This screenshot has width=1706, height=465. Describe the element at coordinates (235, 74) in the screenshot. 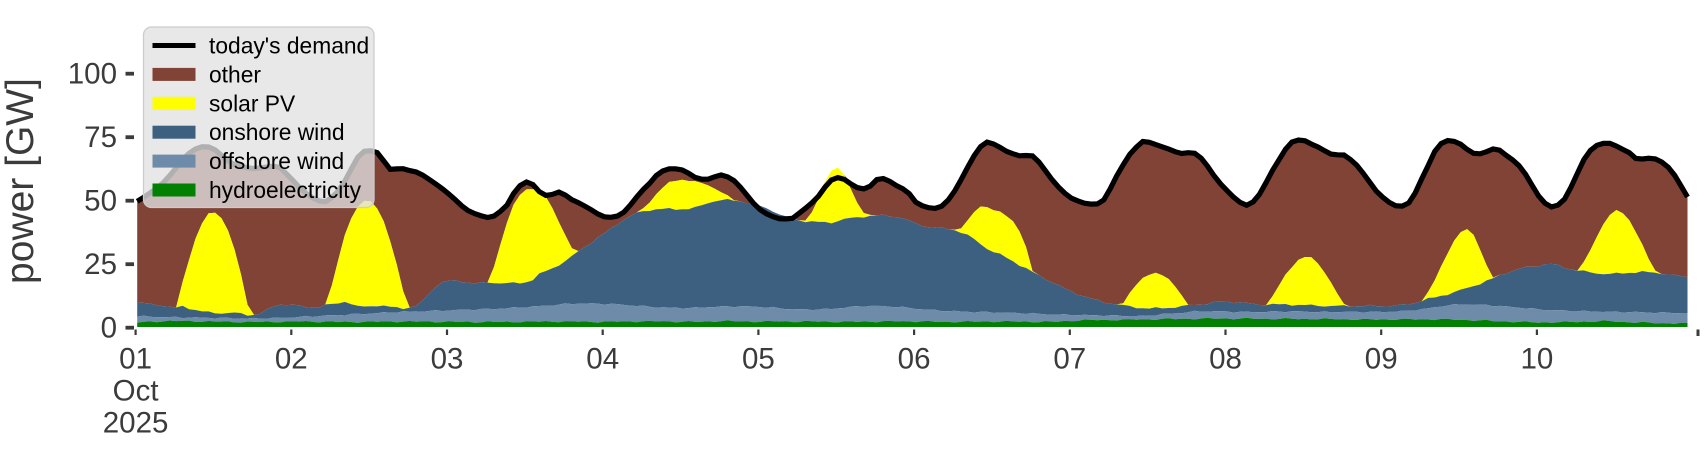

I see `svg-text: other` at that location.